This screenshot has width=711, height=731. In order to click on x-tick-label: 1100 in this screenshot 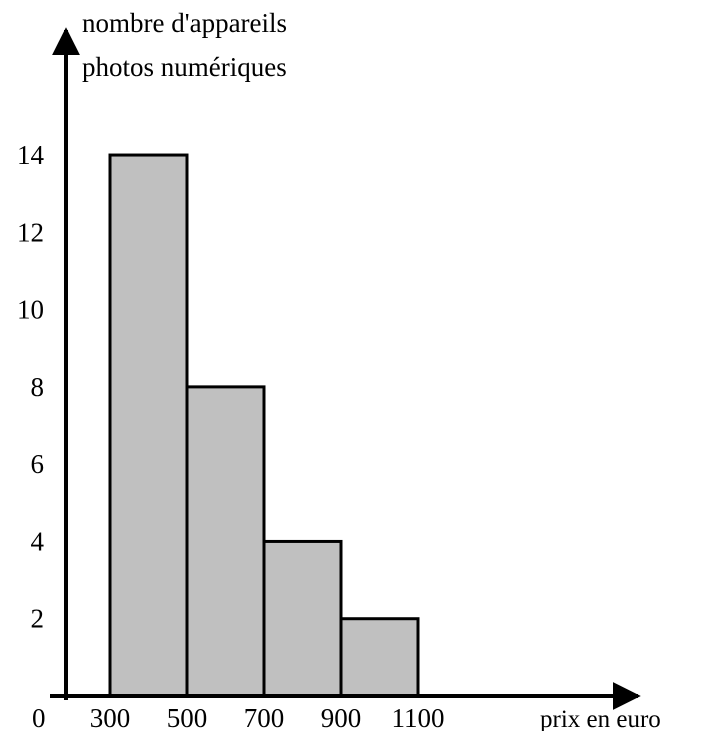, I will do `click(418, 717)`.